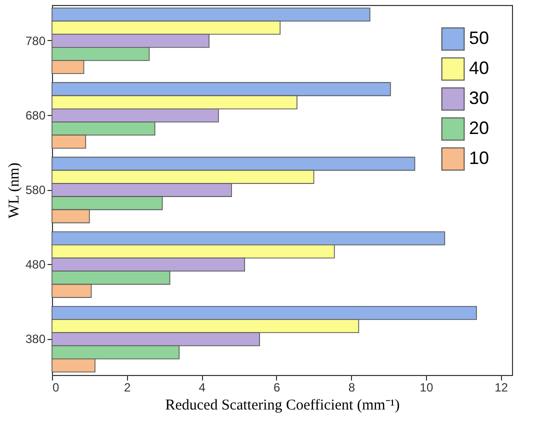 Image resolution: width=543 pixels, height=429 pixels. Describe the element at coordinates (14, 190) in the screenshot. I see `y-axis-title: WL (nm)` at that location.